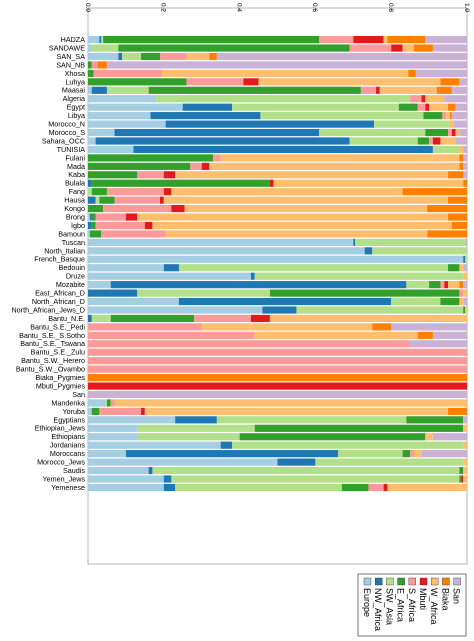 The image size is (474, 641). What do you see at coordinates (63, 140) in the screenshot?
I see `category-label: Sahara_OCC` at bounding box center [63, 140].